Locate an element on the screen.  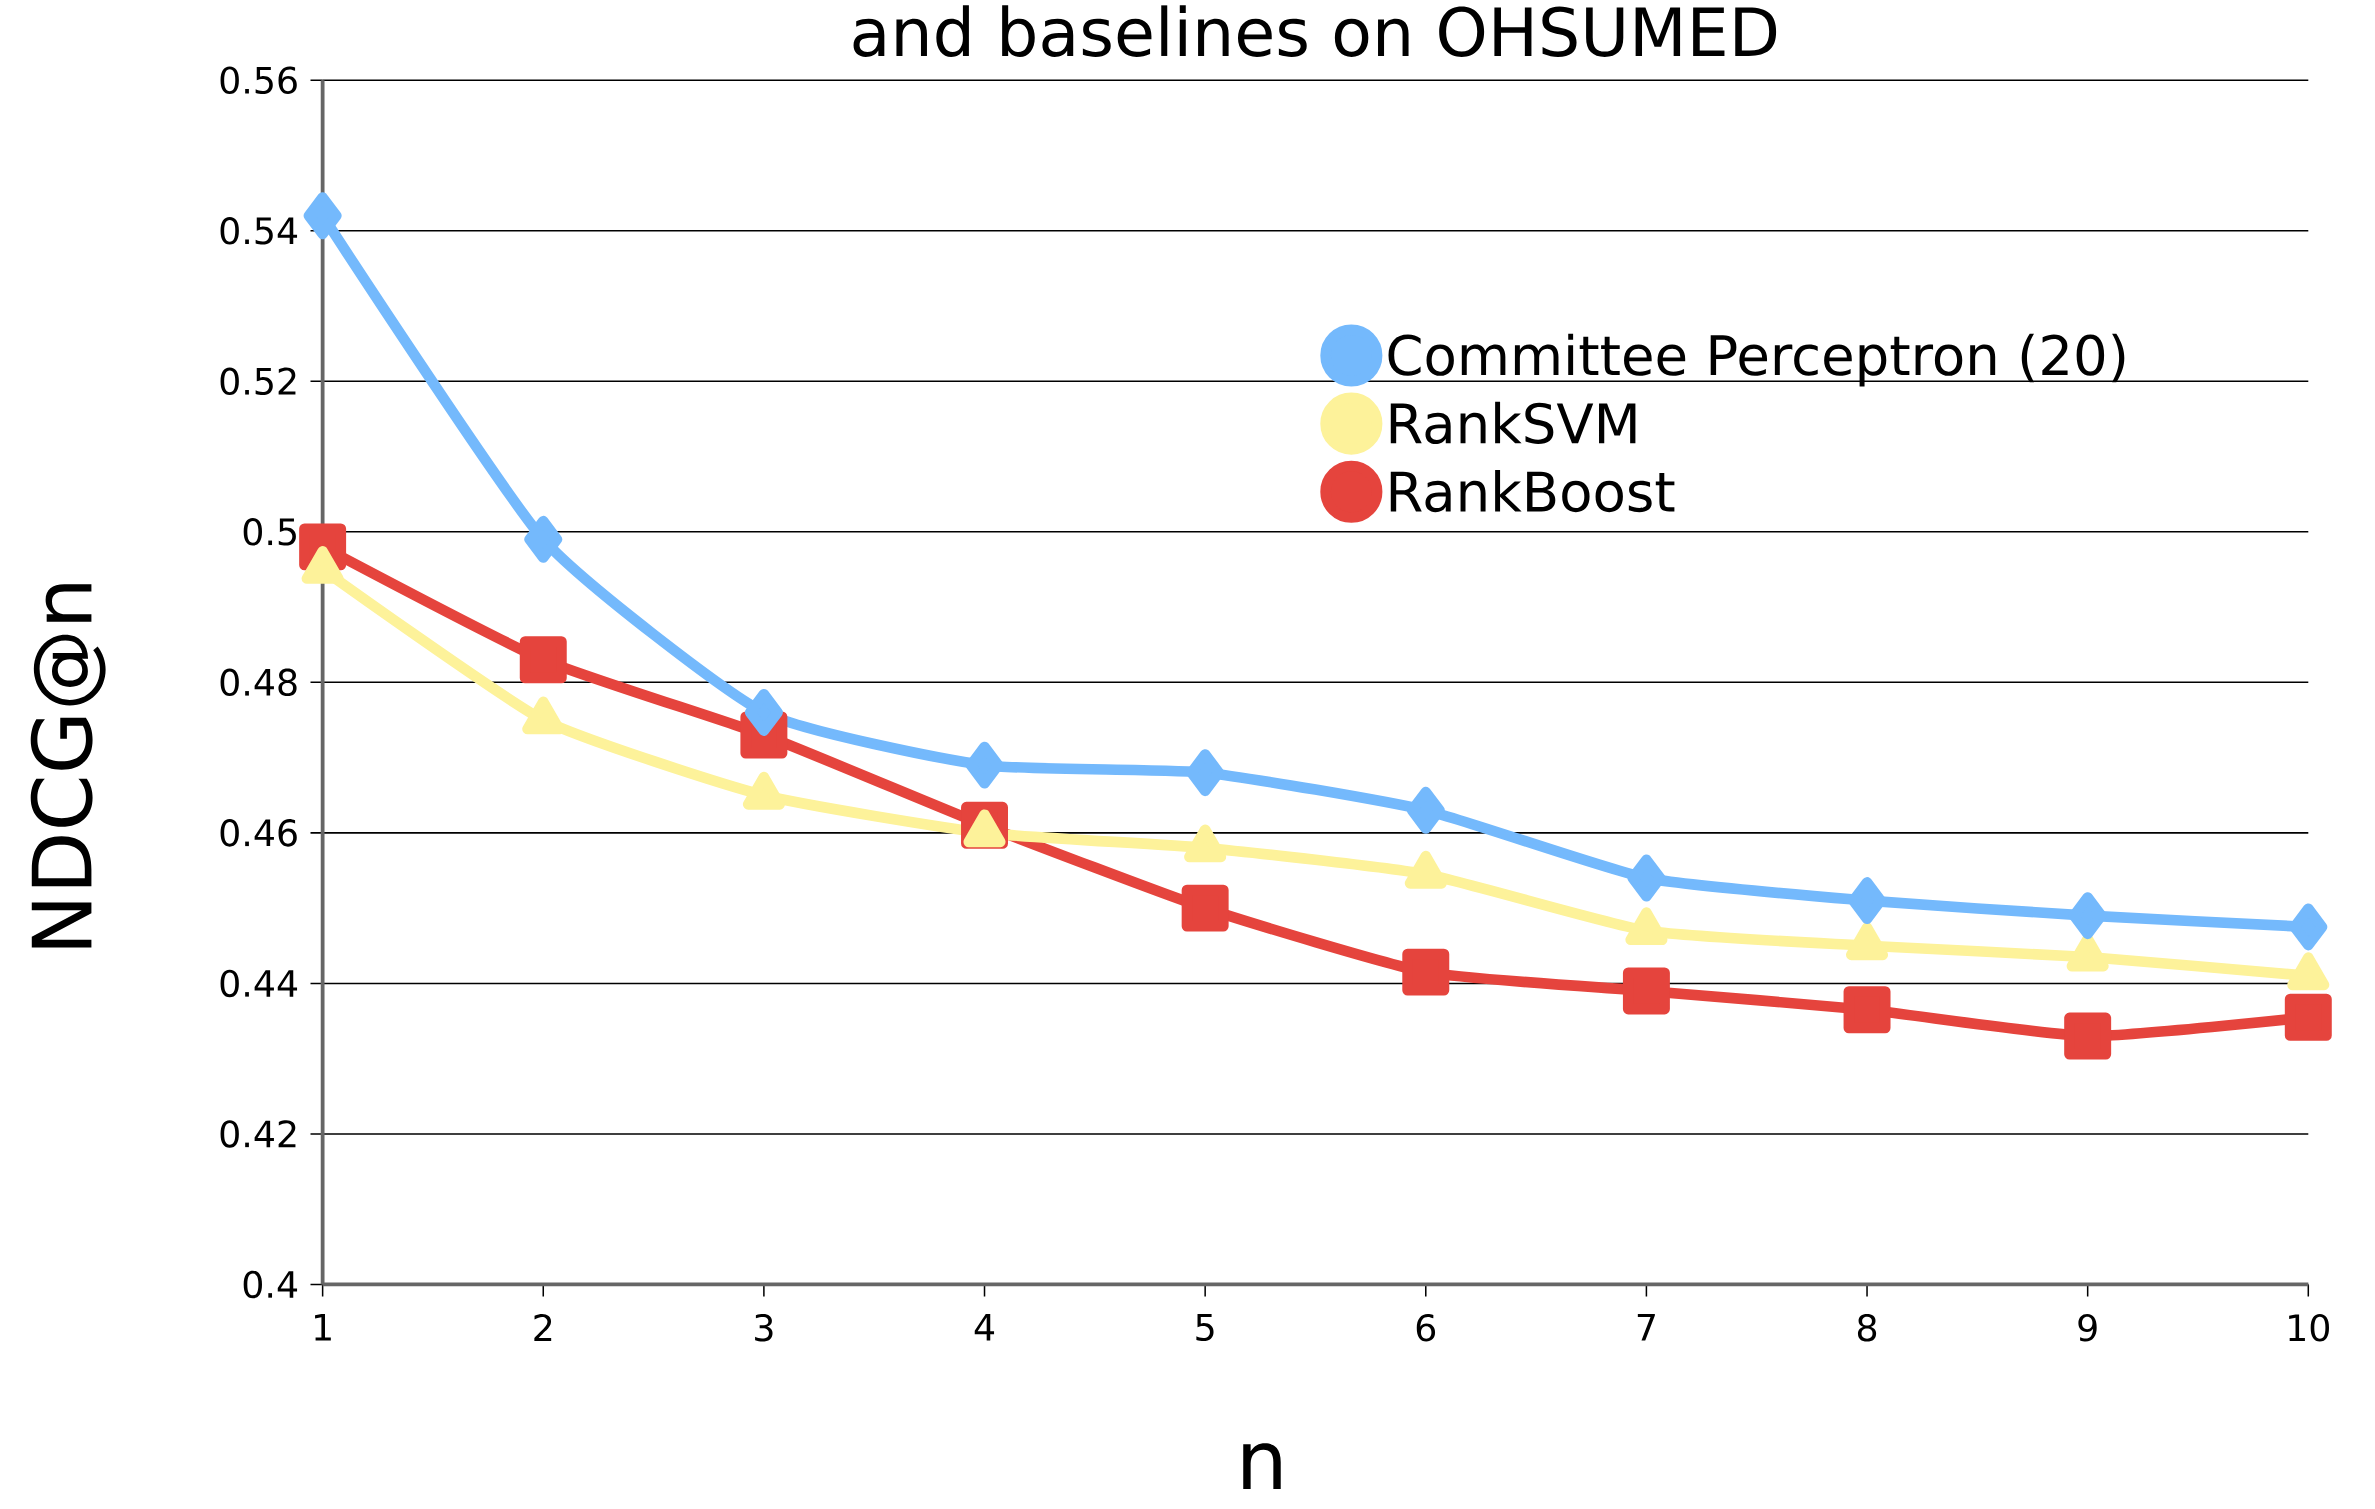
legend-label: RankBoost is located at coordinates (1532, 491).